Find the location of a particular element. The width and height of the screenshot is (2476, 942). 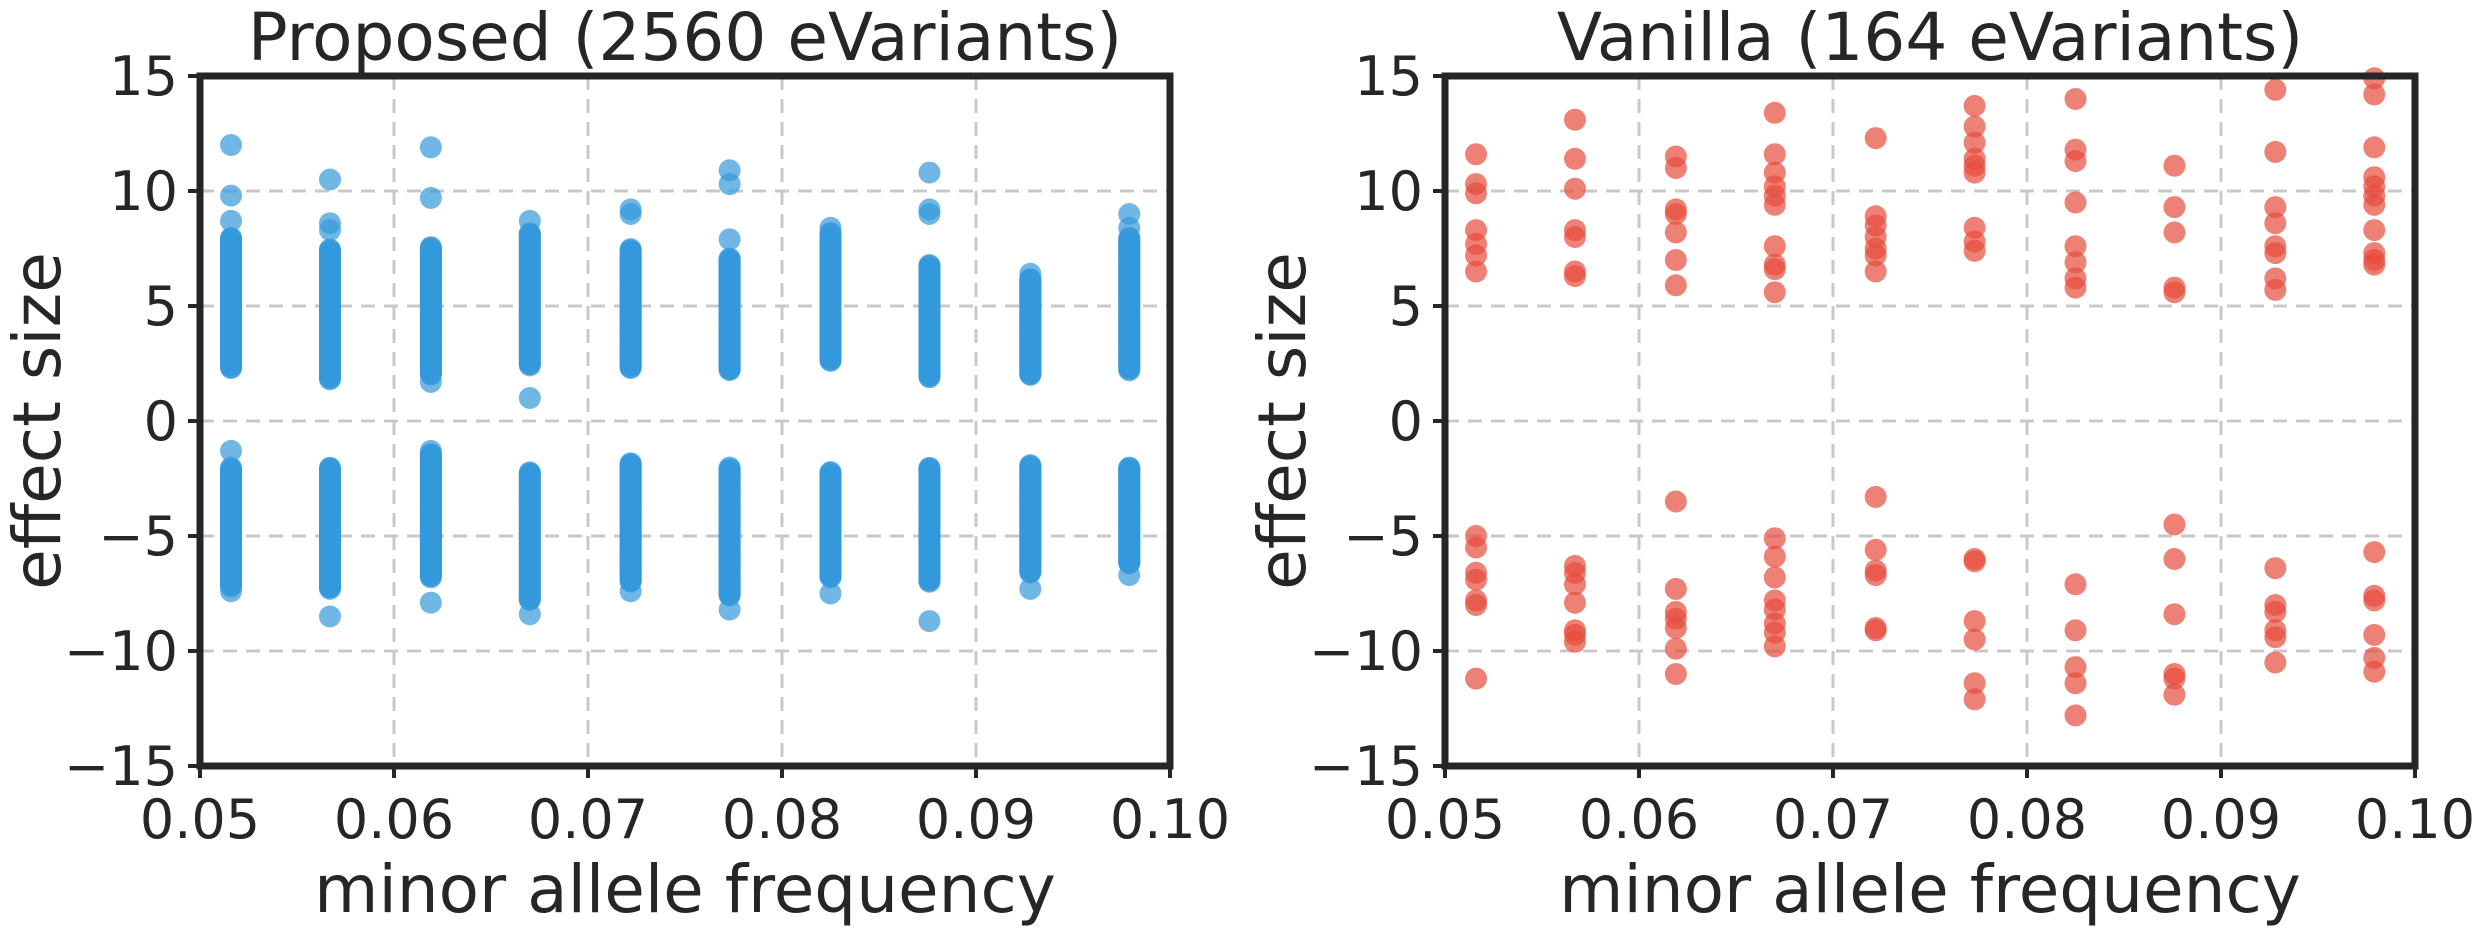

chart-title-vanilla: Vanilla (164 eVariants) is located at coordinates (1930, 38).